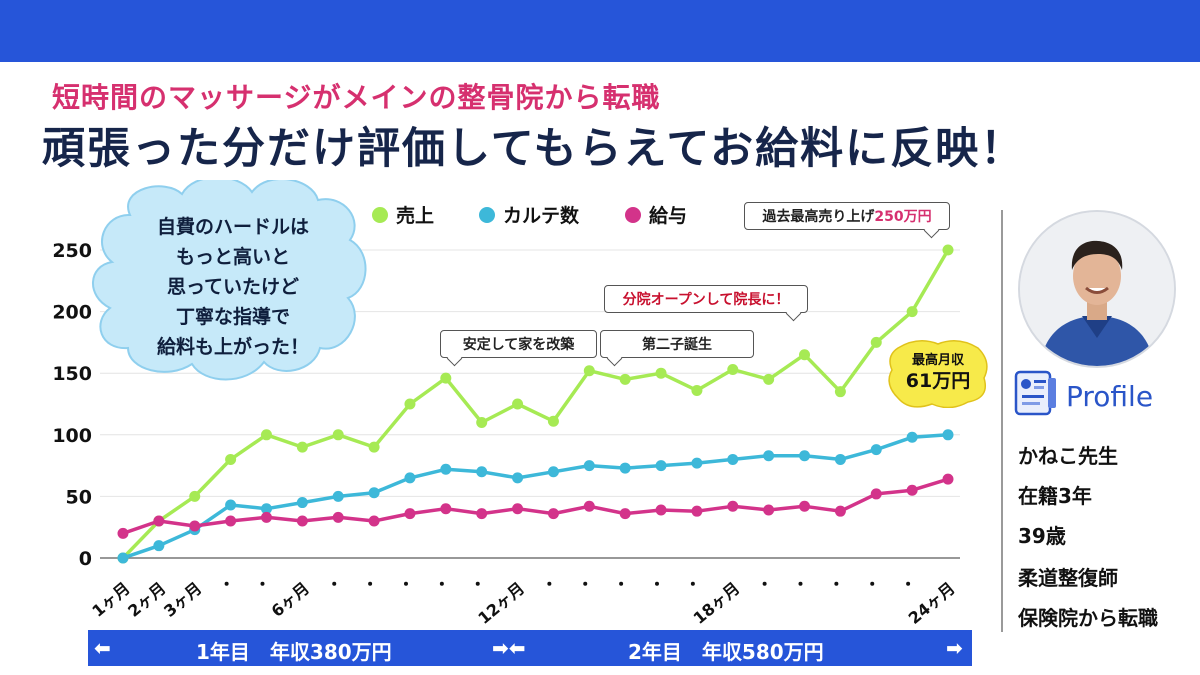 This screenshot has height=675, width=1200. What do you see at coordinates (415, 215) in the screenshot?
I see `legend-label: 売上` at bounding box center [415, 215].